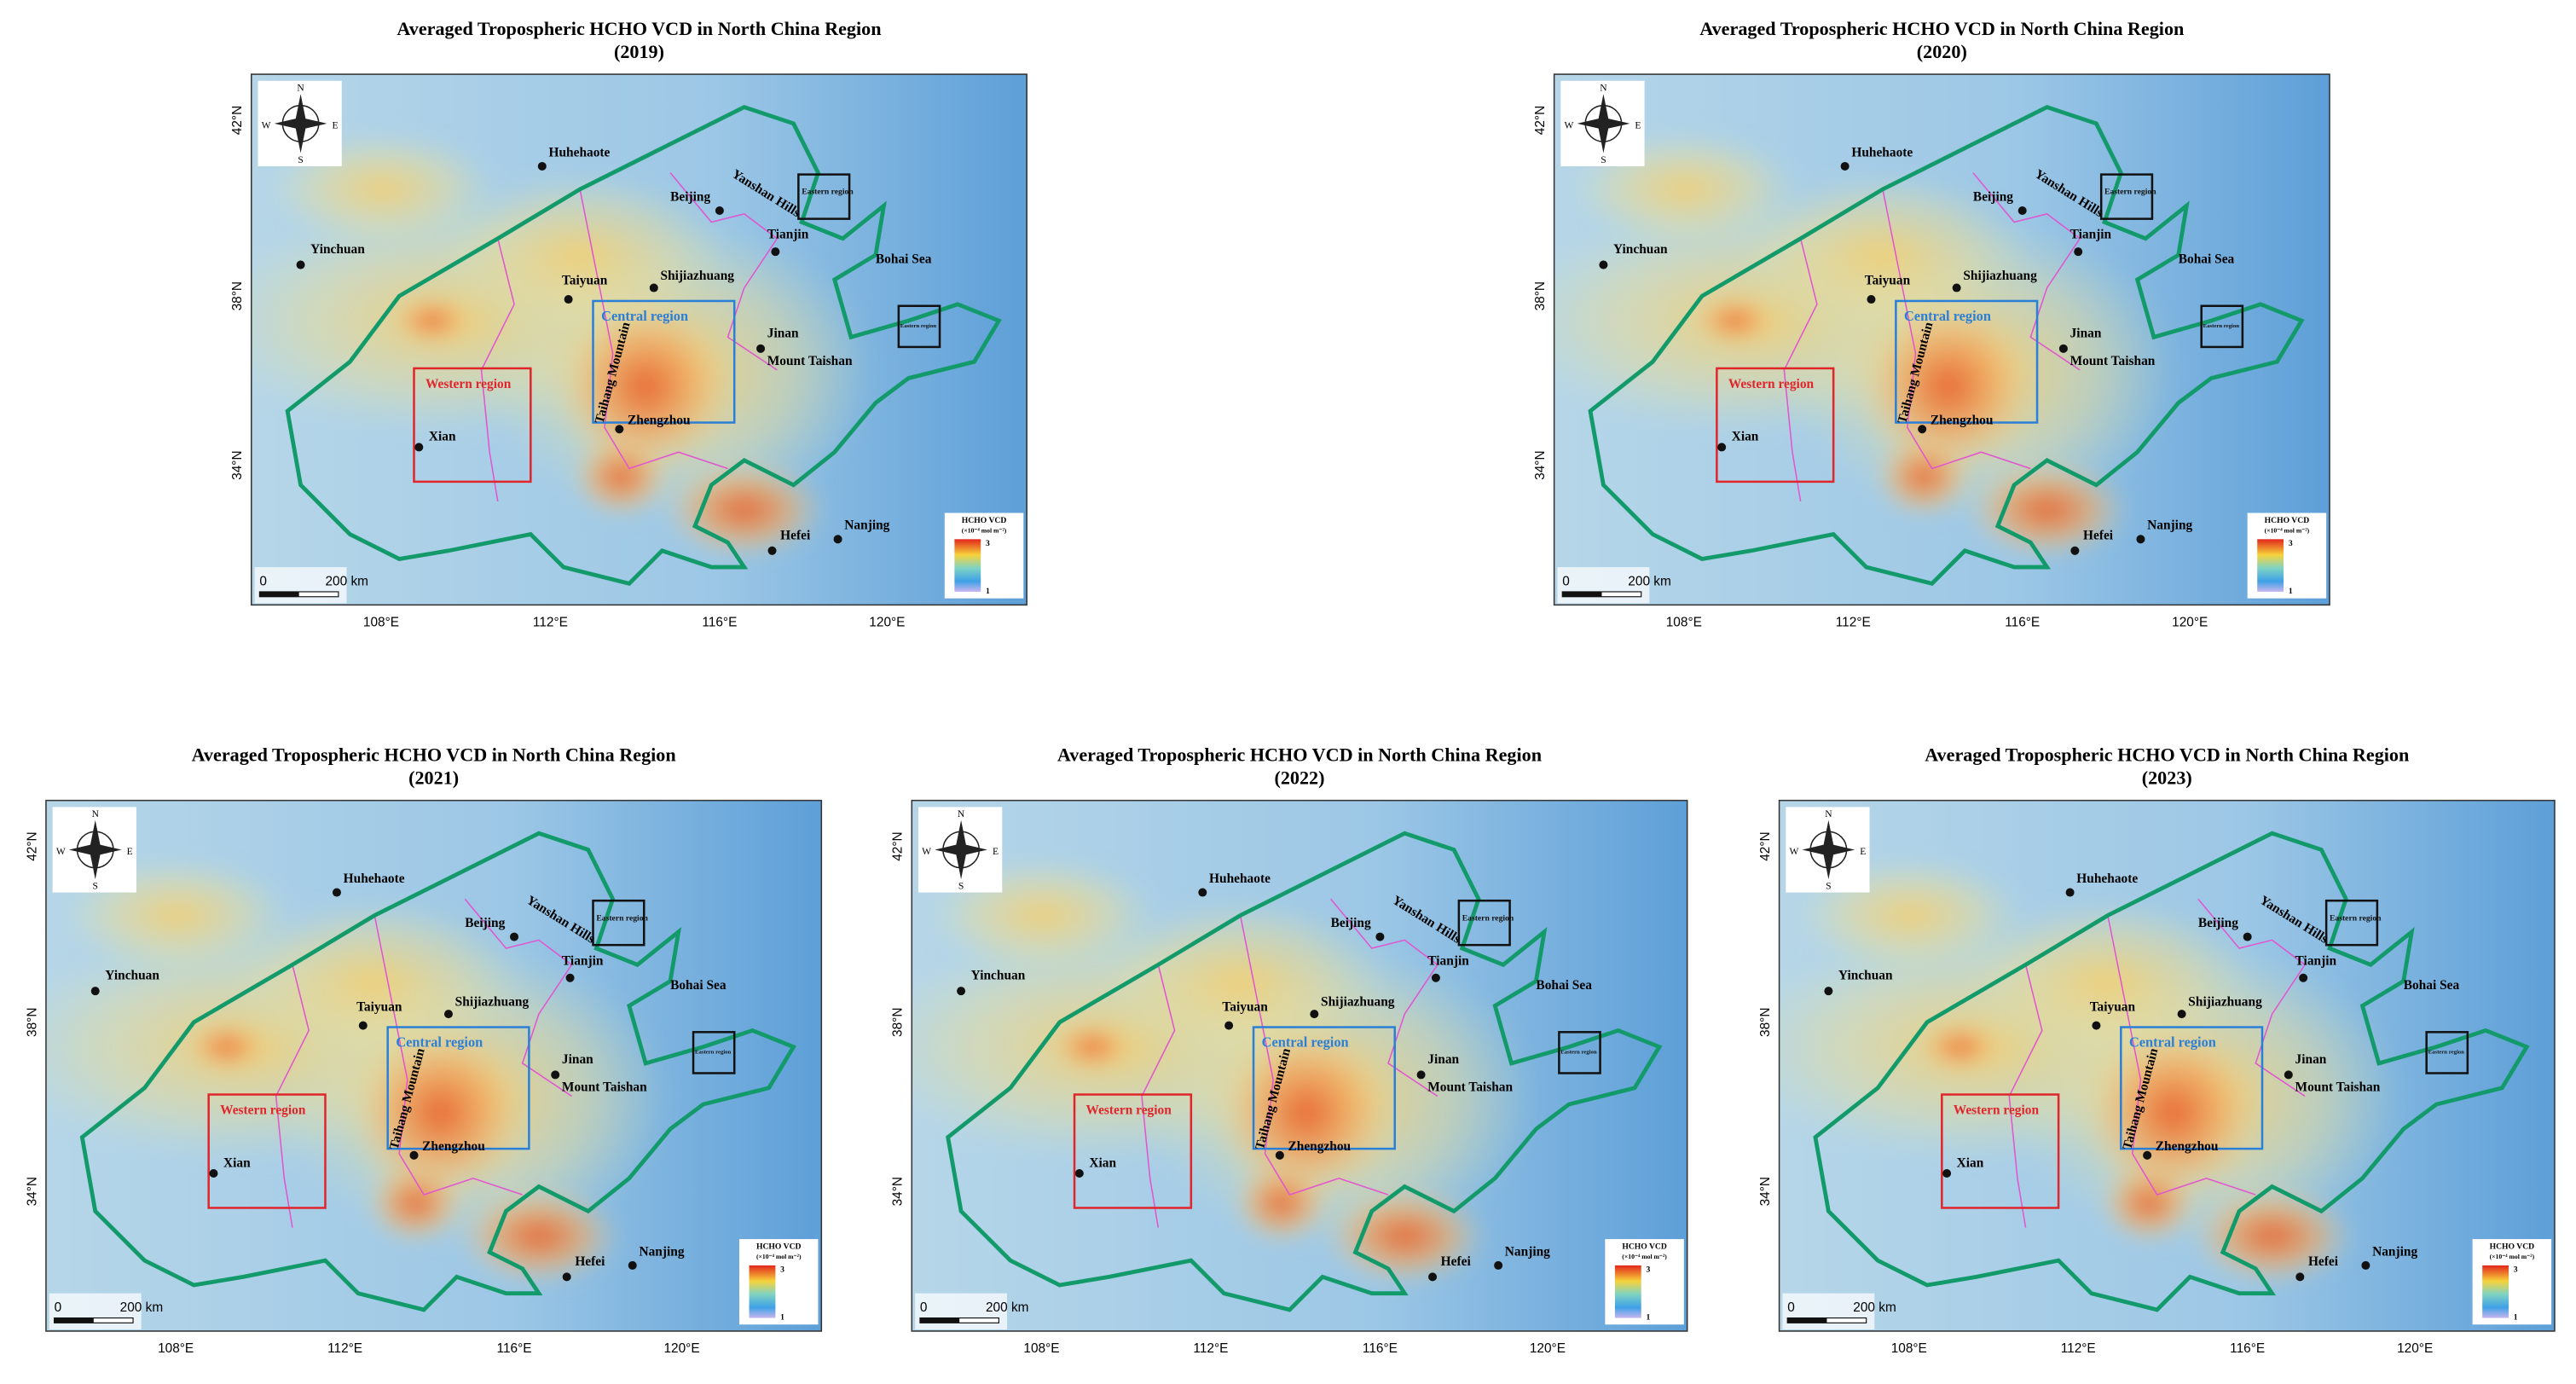  What do you see at coordinates (1527, 1251) in the screenshot?
I see `city-label: Nanjing` at bounding box center [1527, 1251].